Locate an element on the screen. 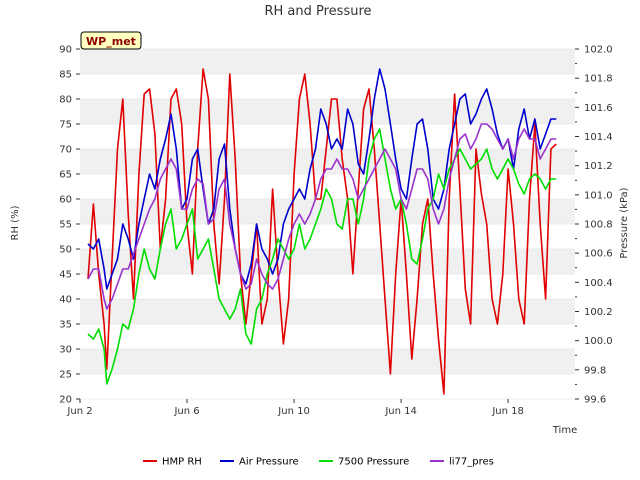 Image resolution: width=640 pixels, height=480 pixels. wp-met-badge: WP_met is located at coordinates (111, 40).